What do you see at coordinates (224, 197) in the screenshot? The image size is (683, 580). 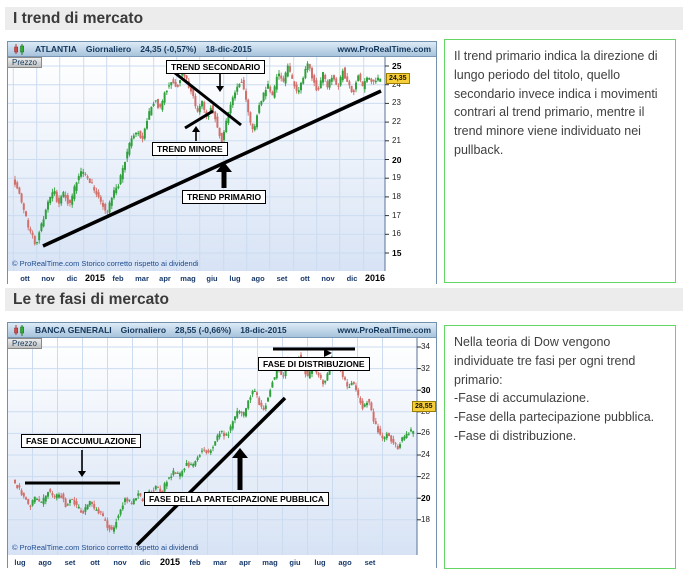 I see `annotation-label: TREND PRIMARIO` at bounding box center [224, 197].